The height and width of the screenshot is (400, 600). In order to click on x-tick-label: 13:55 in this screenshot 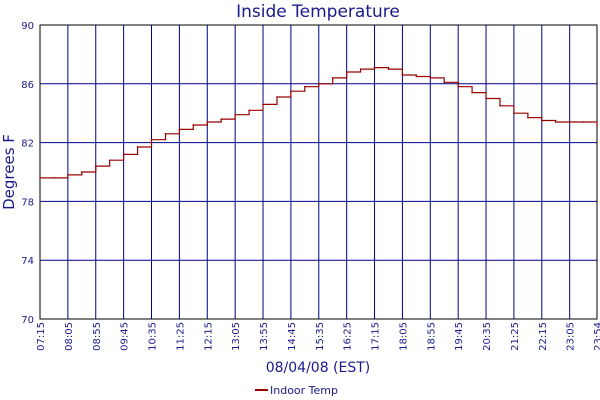, I will do `click(264, 336)`.